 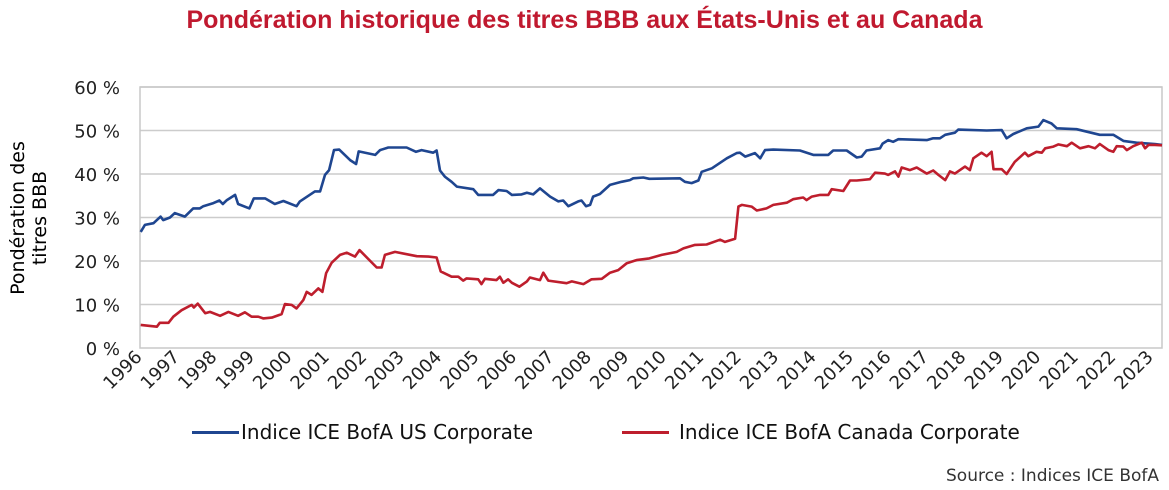 I want to click on y-tick-label: 50 %, so click(x=97, y=132).